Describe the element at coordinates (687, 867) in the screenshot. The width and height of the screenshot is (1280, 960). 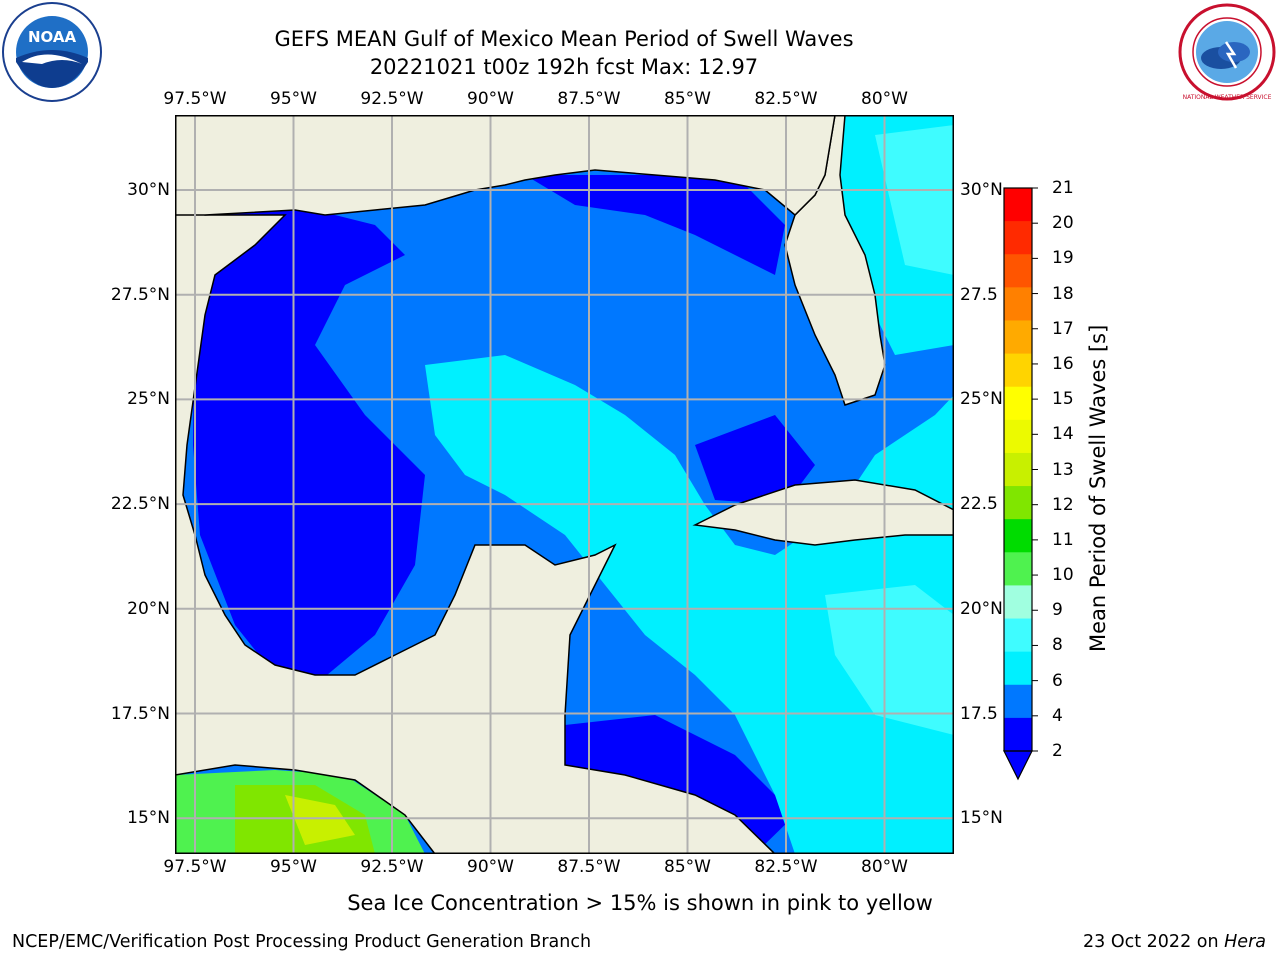
I see `lon-tick-bottom: 85°W` at that location.